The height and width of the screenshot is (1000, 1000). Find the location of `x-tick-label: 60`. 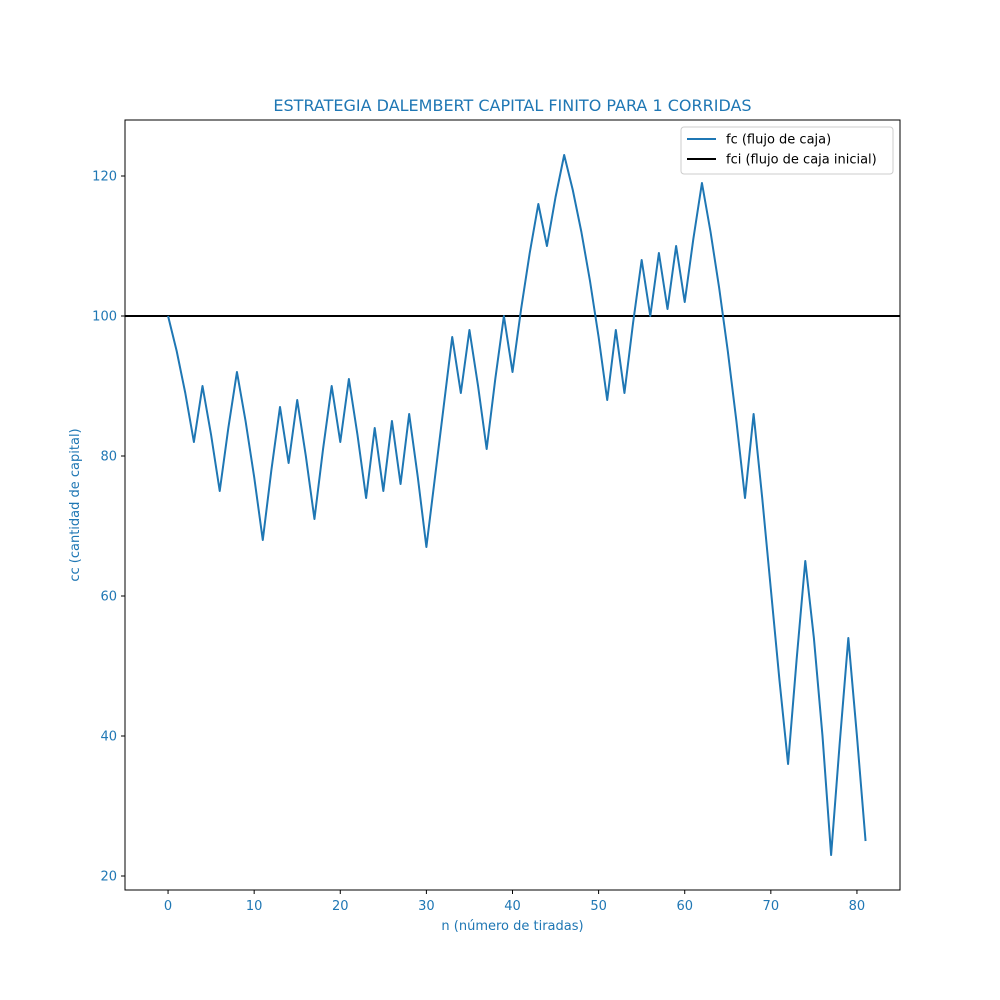

x-tick-label: 60 is located at coordinates (684, 906).